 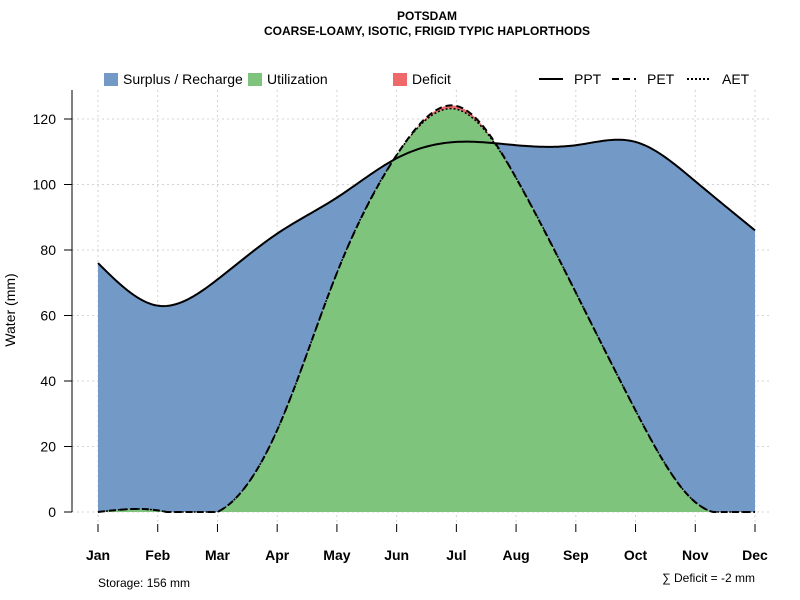 I want to click on legend-swatch-surplus-recharge, so click(x=111, y=79).